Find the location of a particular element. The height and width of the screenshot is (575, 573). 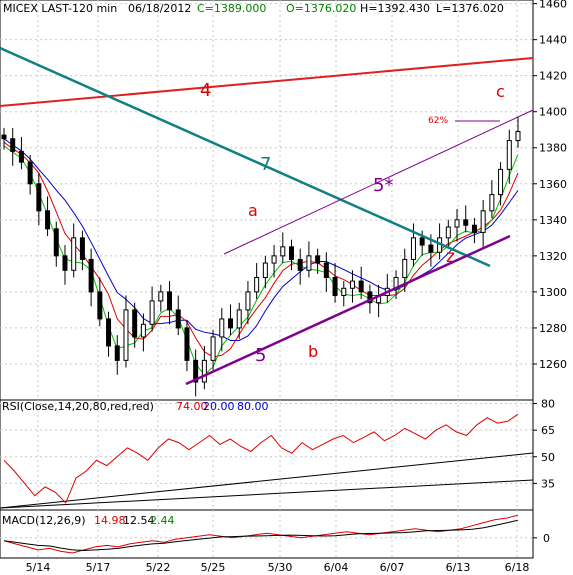

rsi-trendline-upper is located at coordinates (267, 480).